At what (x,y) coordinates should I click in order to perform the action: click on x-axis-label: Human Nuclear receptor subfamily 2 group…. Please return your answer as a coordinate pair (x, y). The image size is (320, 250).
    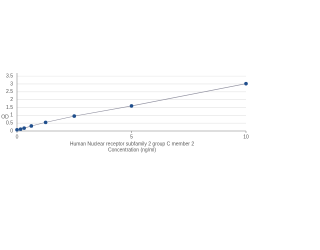
    Looking at the image, I should click on (132, 144).